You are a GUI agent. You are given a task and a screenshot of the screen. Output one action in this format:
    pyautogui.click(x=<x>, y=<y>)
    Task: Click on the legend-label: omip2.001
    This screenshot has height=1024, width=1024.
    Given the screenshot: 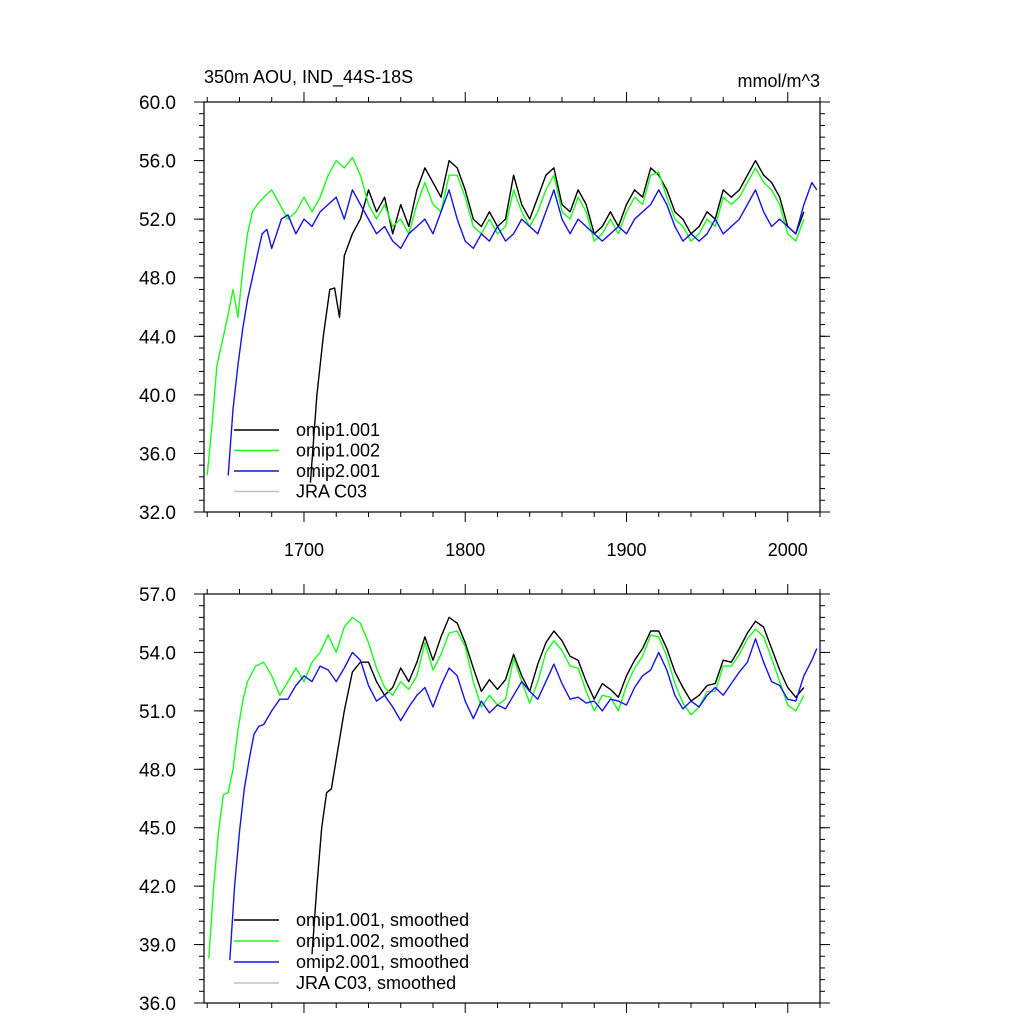 What is the action you would take?
    pyautogui.click(x=338, y=471)
    